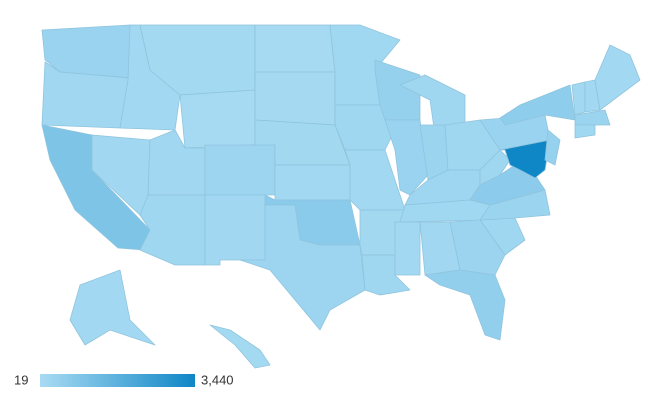 Image resolution: width=657 pixels, height=407 pixels. Describe the element at coordinates (117, 380) in the screenshot. I see `legend-bar` at that location.